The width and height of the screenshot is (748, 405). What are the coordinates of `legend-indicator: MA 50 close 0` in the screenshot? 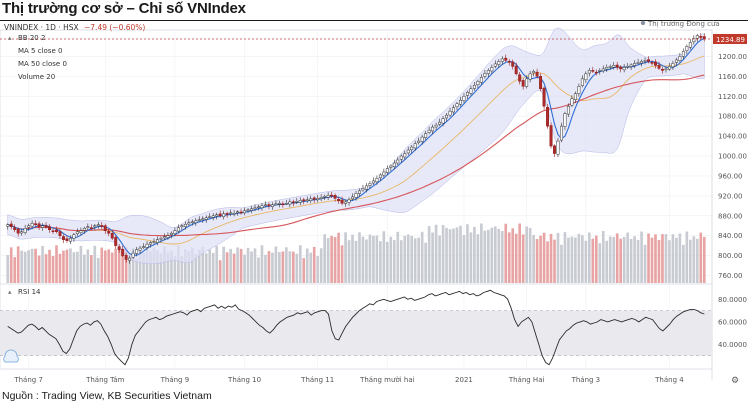 It's located at (42, 64).